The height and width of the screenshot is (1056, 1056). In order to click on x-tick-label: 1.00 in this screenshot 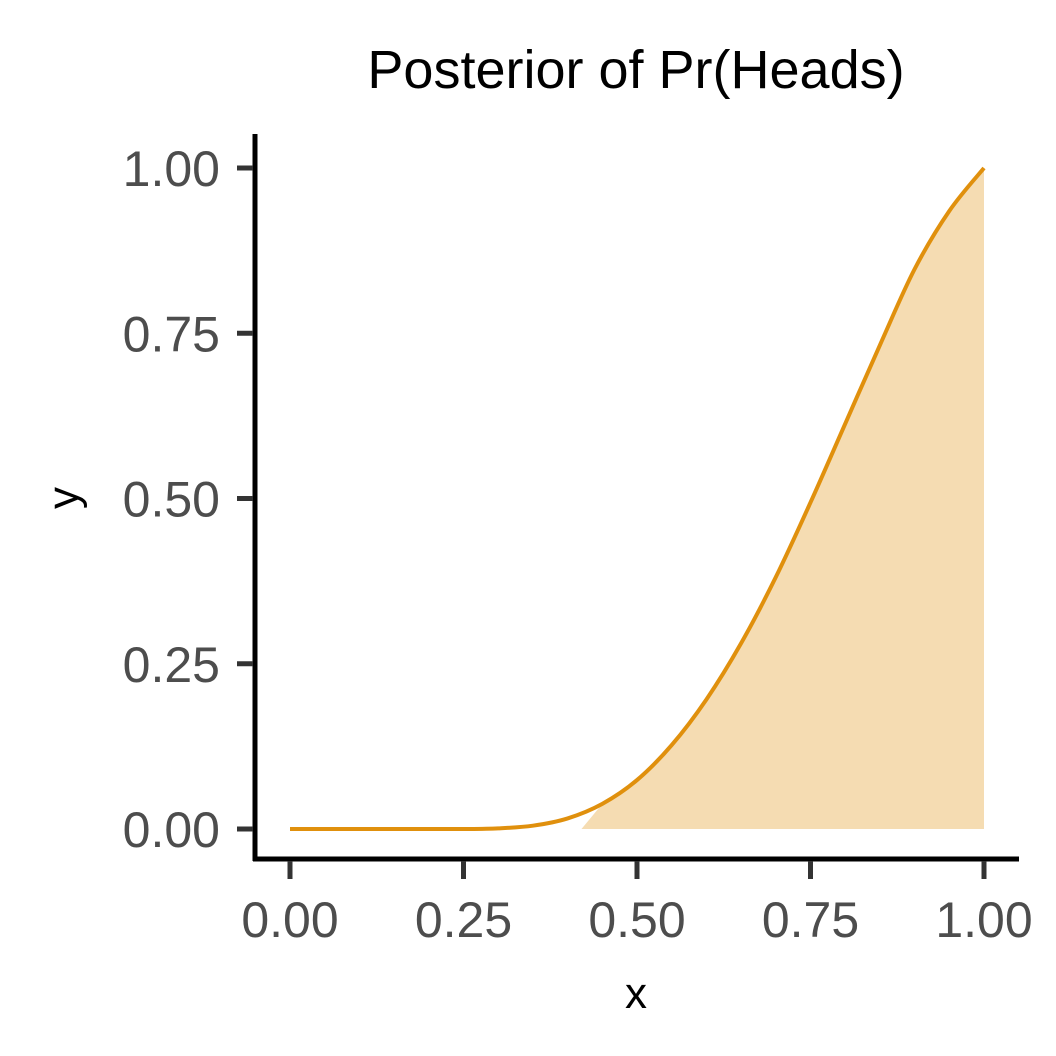, I will do `click(983, 920)`.